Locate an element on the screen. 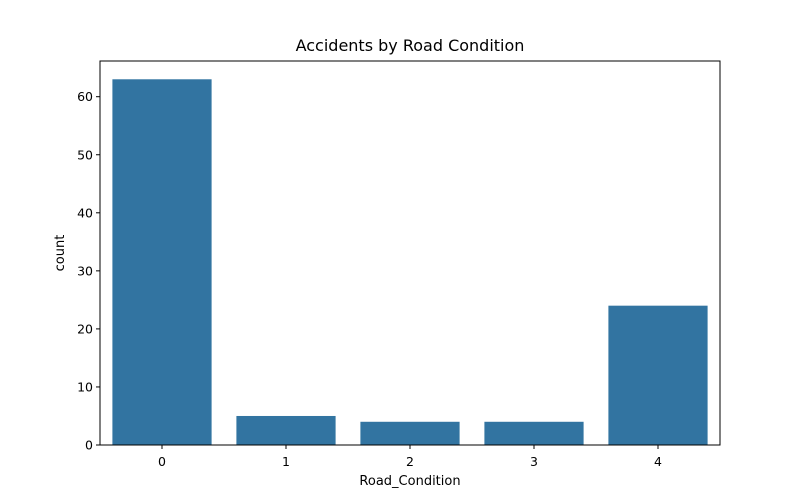 Image resolution: width=800 pixels, height=500 pixels. y-tick-label: 10 is located at coordinates (85, 386).